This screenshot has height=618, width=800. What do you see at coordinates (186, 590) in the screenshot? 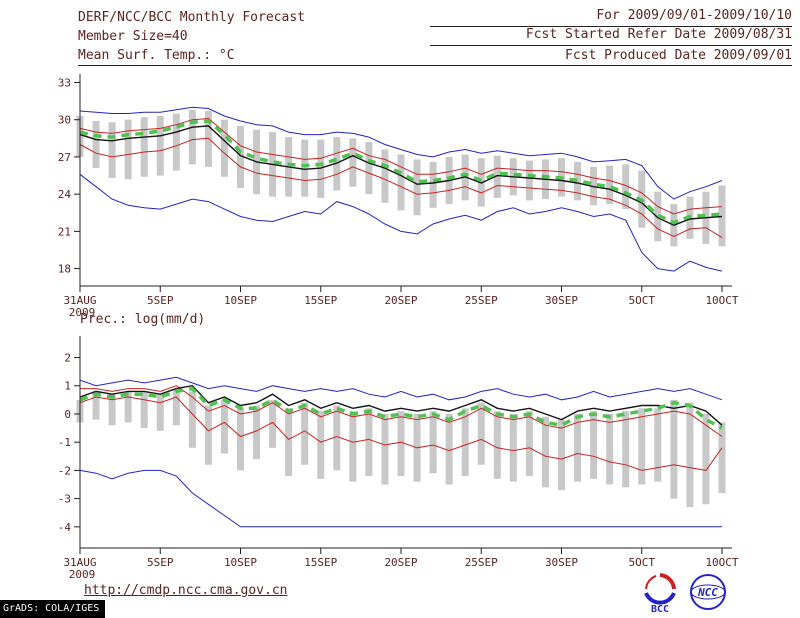
I see `website-link: http://cmdp.ncc.cma.gov.cn` at bounding box center [186, 590].